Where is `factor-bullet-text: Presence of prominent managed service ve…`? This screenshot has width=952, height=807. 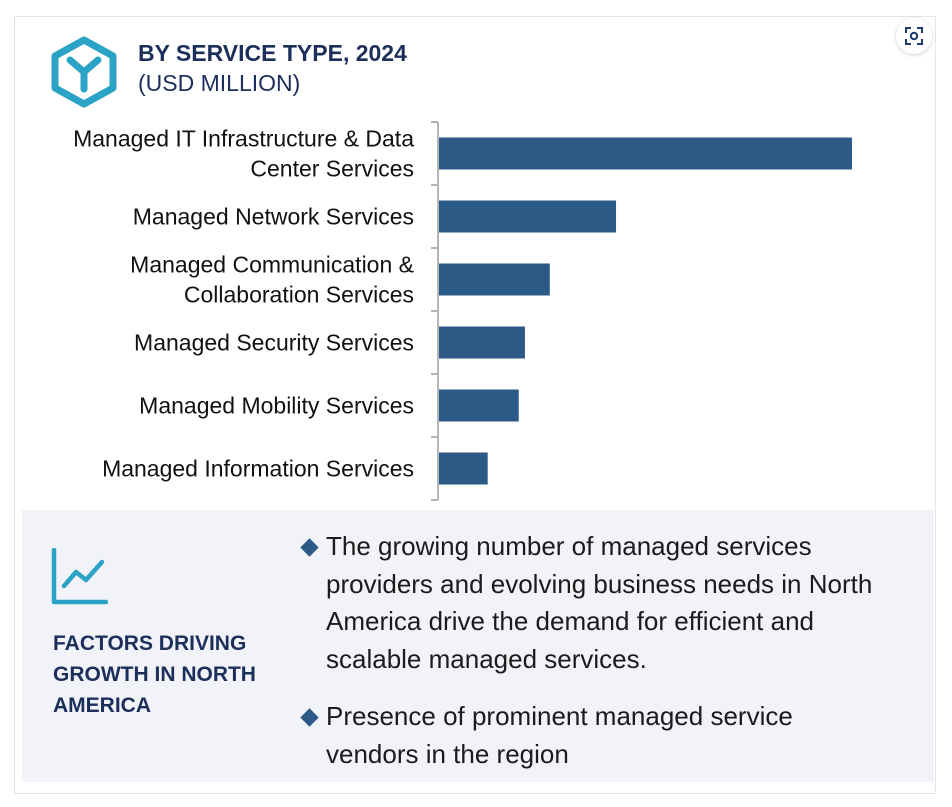 factor-bullet-text: Presence of prominent managed service ve… is located at coordinates (559, 735).